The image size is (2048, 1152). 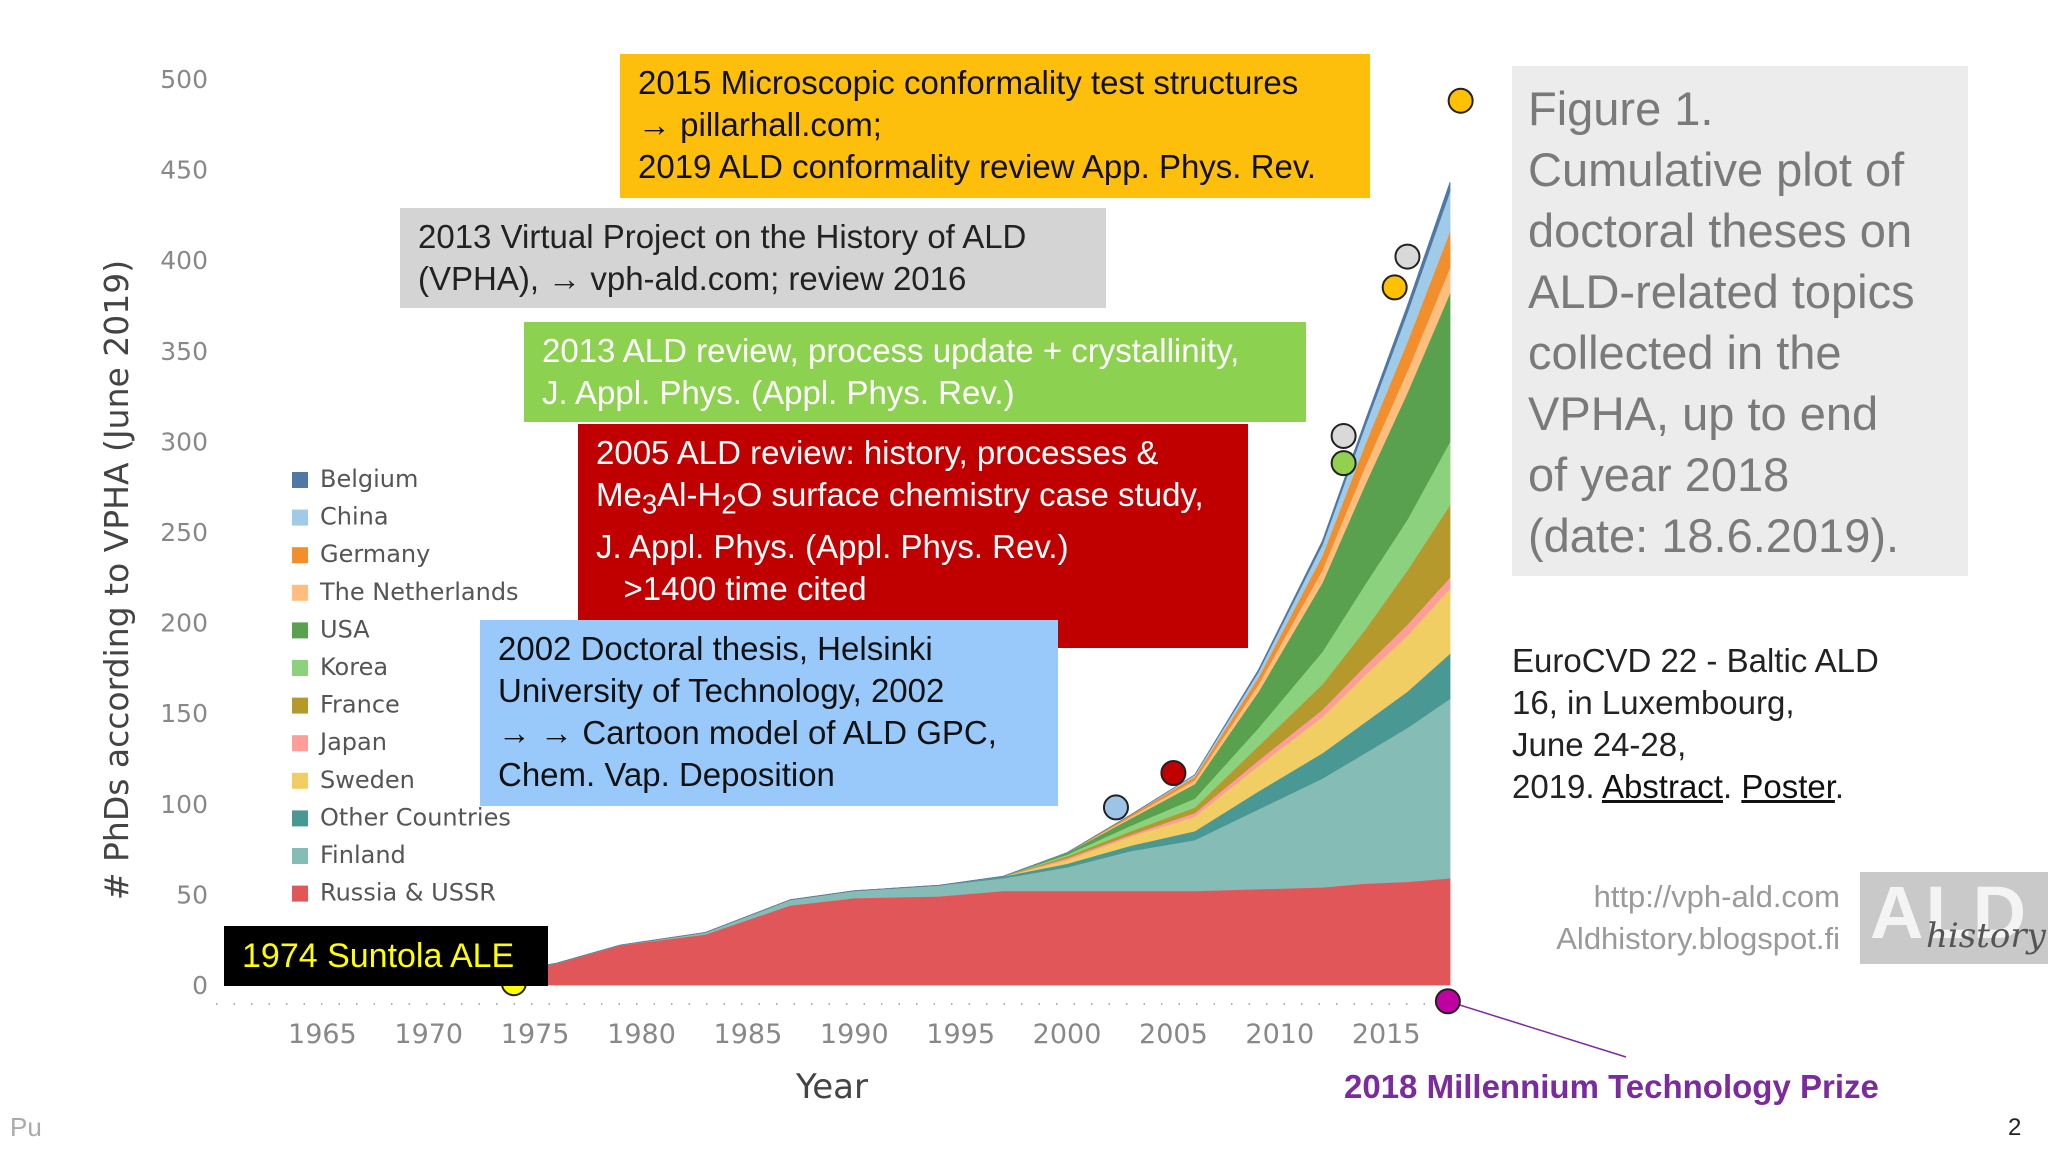 I want to click on logo-sub-text: history, so click(x=1986, y=936).